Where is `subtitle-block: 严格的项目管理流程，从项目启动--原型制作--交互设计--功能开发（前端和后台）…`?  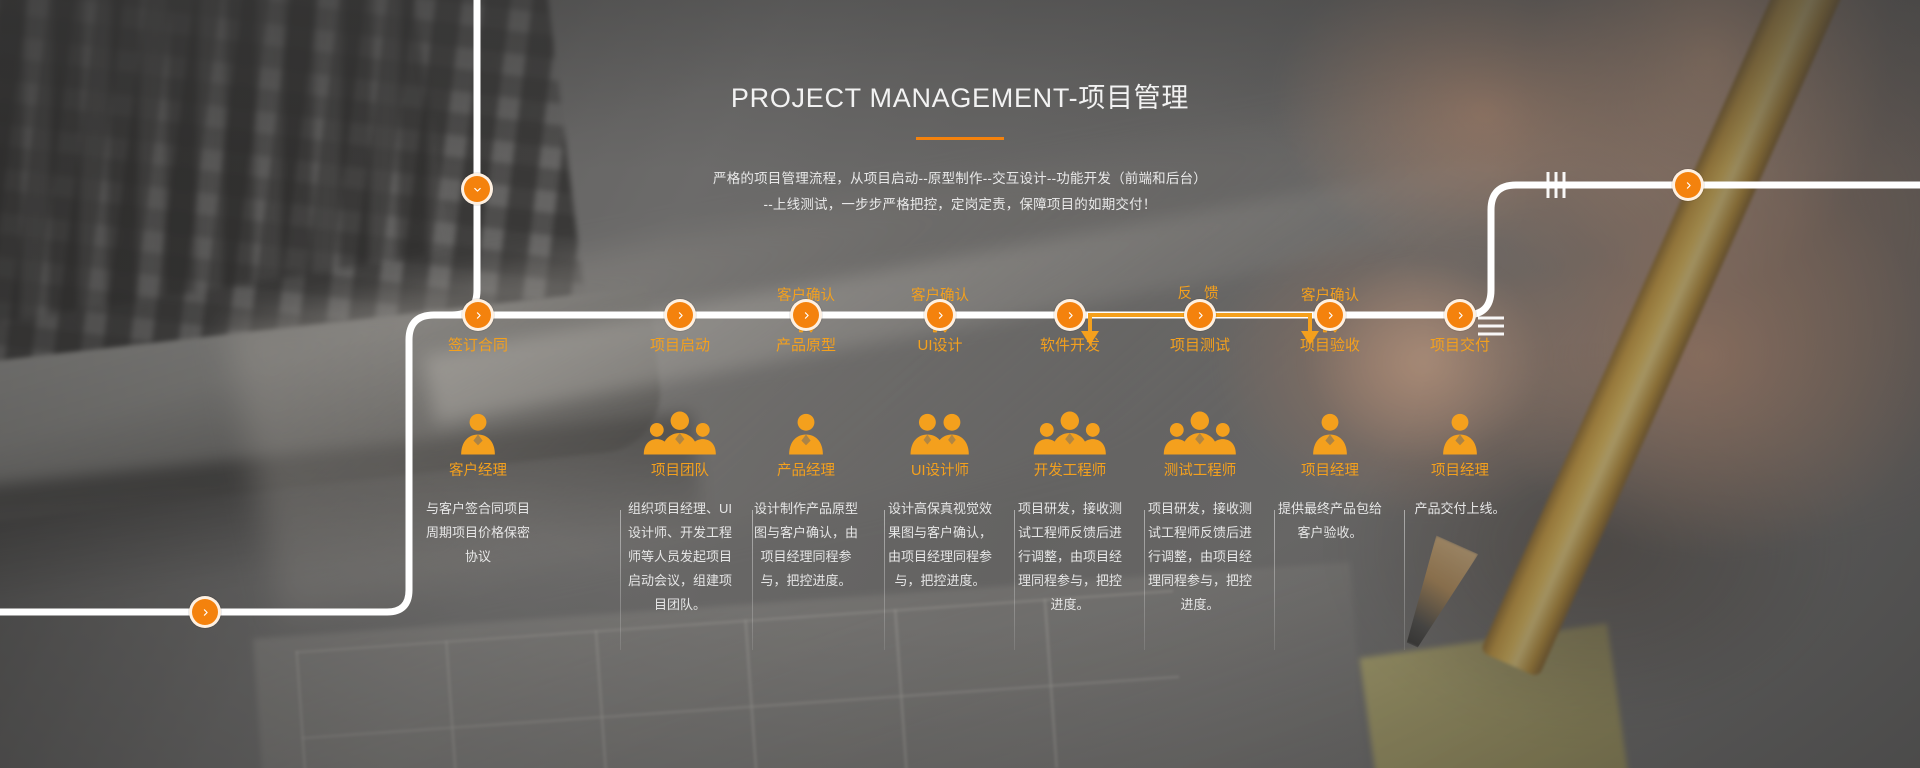 subtitle-block: 严格的项目管理流程，从项目启动--原型制作--交互设计--功能开发（前端和后台）… is located at coordinates (960, 192).